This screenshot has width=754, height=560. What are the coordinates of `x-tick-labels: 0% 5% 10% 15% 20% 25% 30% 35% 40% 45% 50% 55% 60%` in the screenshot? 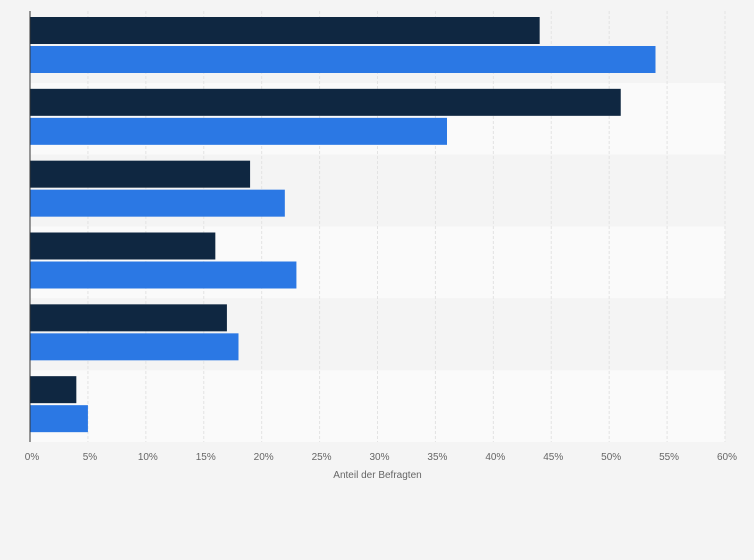 It's located at (381, 457).